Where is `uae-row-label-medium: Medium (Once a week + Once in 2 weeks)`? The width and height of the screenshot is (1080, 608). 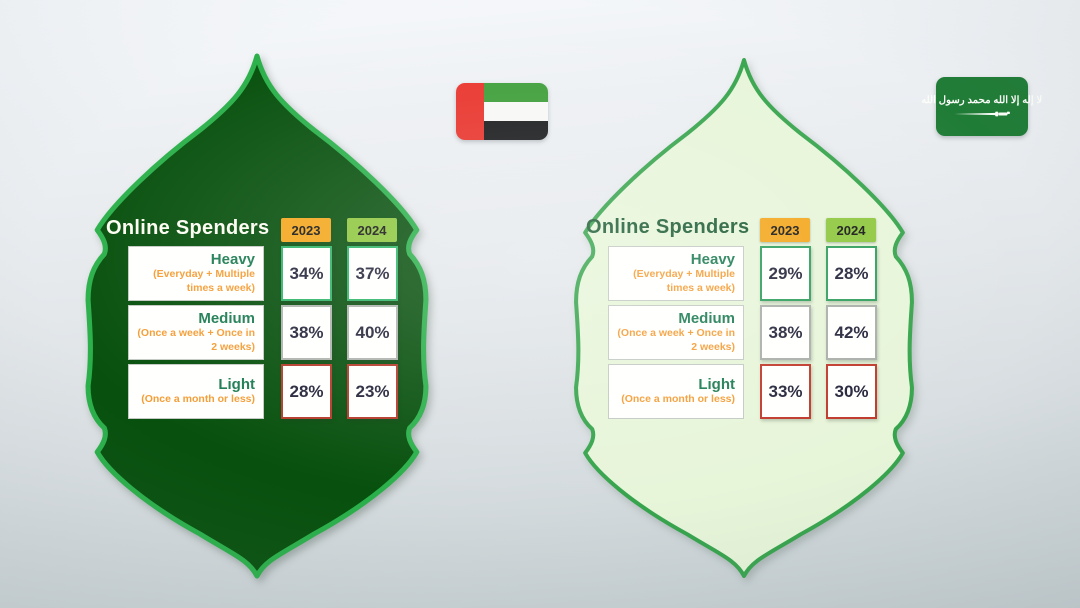
uae-row-label-medium: Medium (Once a week + Once in 2 weeks) is located at coordinates (196, 332).